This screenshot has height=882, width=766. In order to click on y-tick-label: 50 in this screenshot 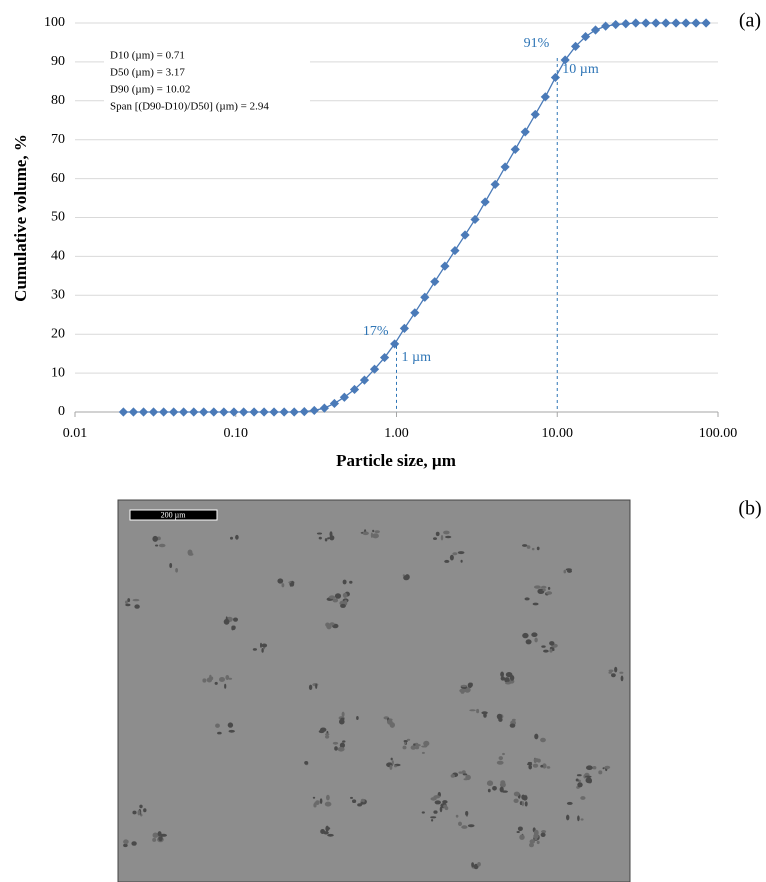, I will do `click(58, 217)`.